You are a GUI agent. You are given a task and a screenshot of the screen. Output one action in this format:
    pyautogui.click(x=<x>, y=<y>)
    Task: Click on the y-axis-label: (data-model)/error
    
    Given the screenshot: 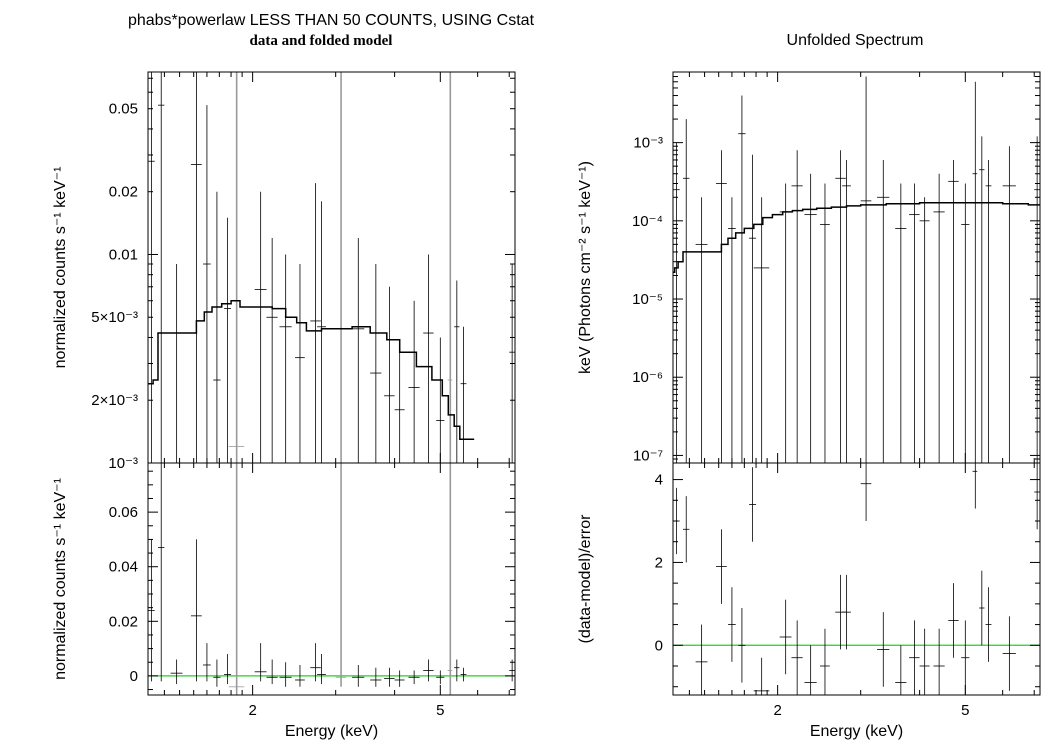 What is the action you would take?
    pyautogui.click(x=585, y=579)
    